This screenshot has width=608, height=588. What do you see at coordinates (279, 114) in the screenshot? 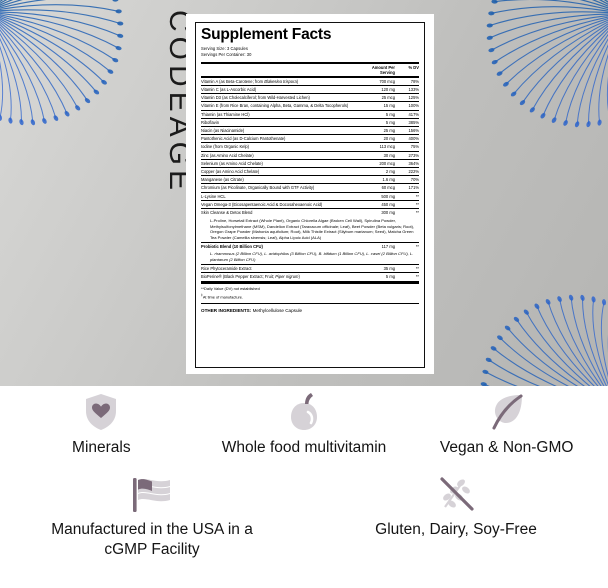
I see `nutrient-name: Thiamin (as Thiamine HCl)` at bounding box center [279, 114].